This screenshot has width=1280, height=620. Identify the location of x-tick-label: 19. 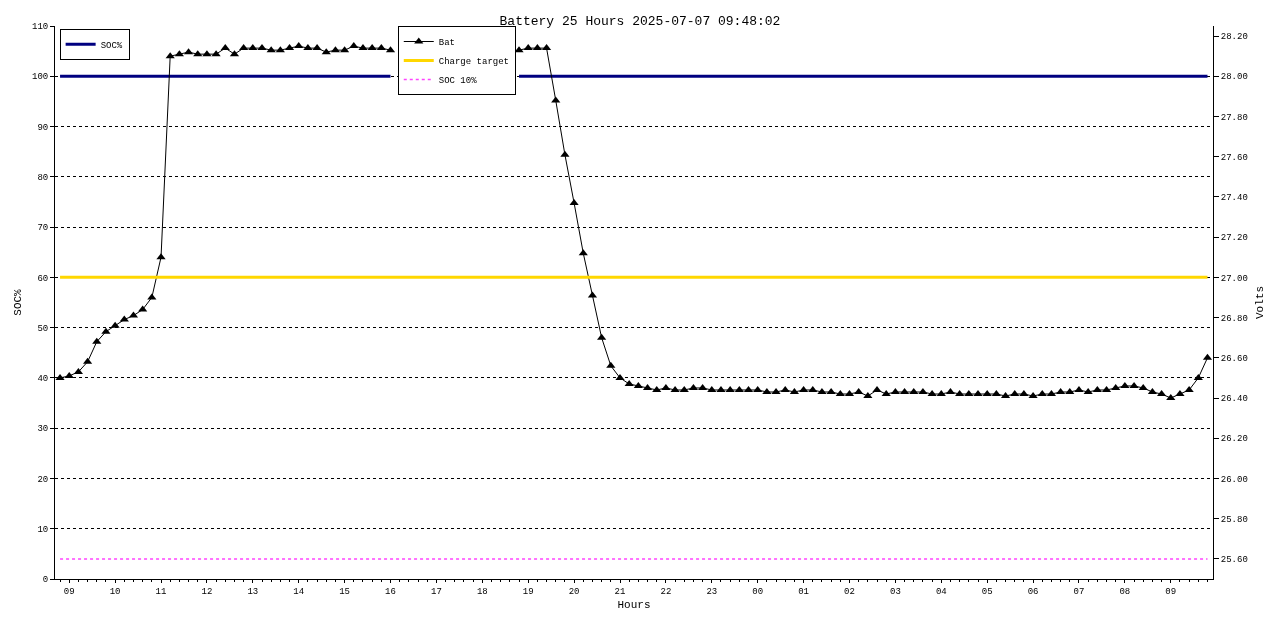
(528, 591).